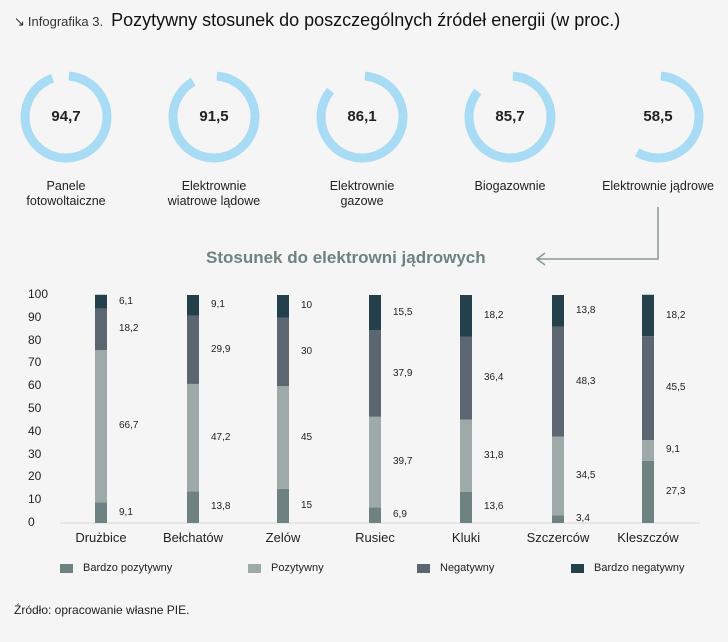  Describe the element at coordinates (510, 186) in the screenshot. I see `donut-label: Biogazownie` at that location.